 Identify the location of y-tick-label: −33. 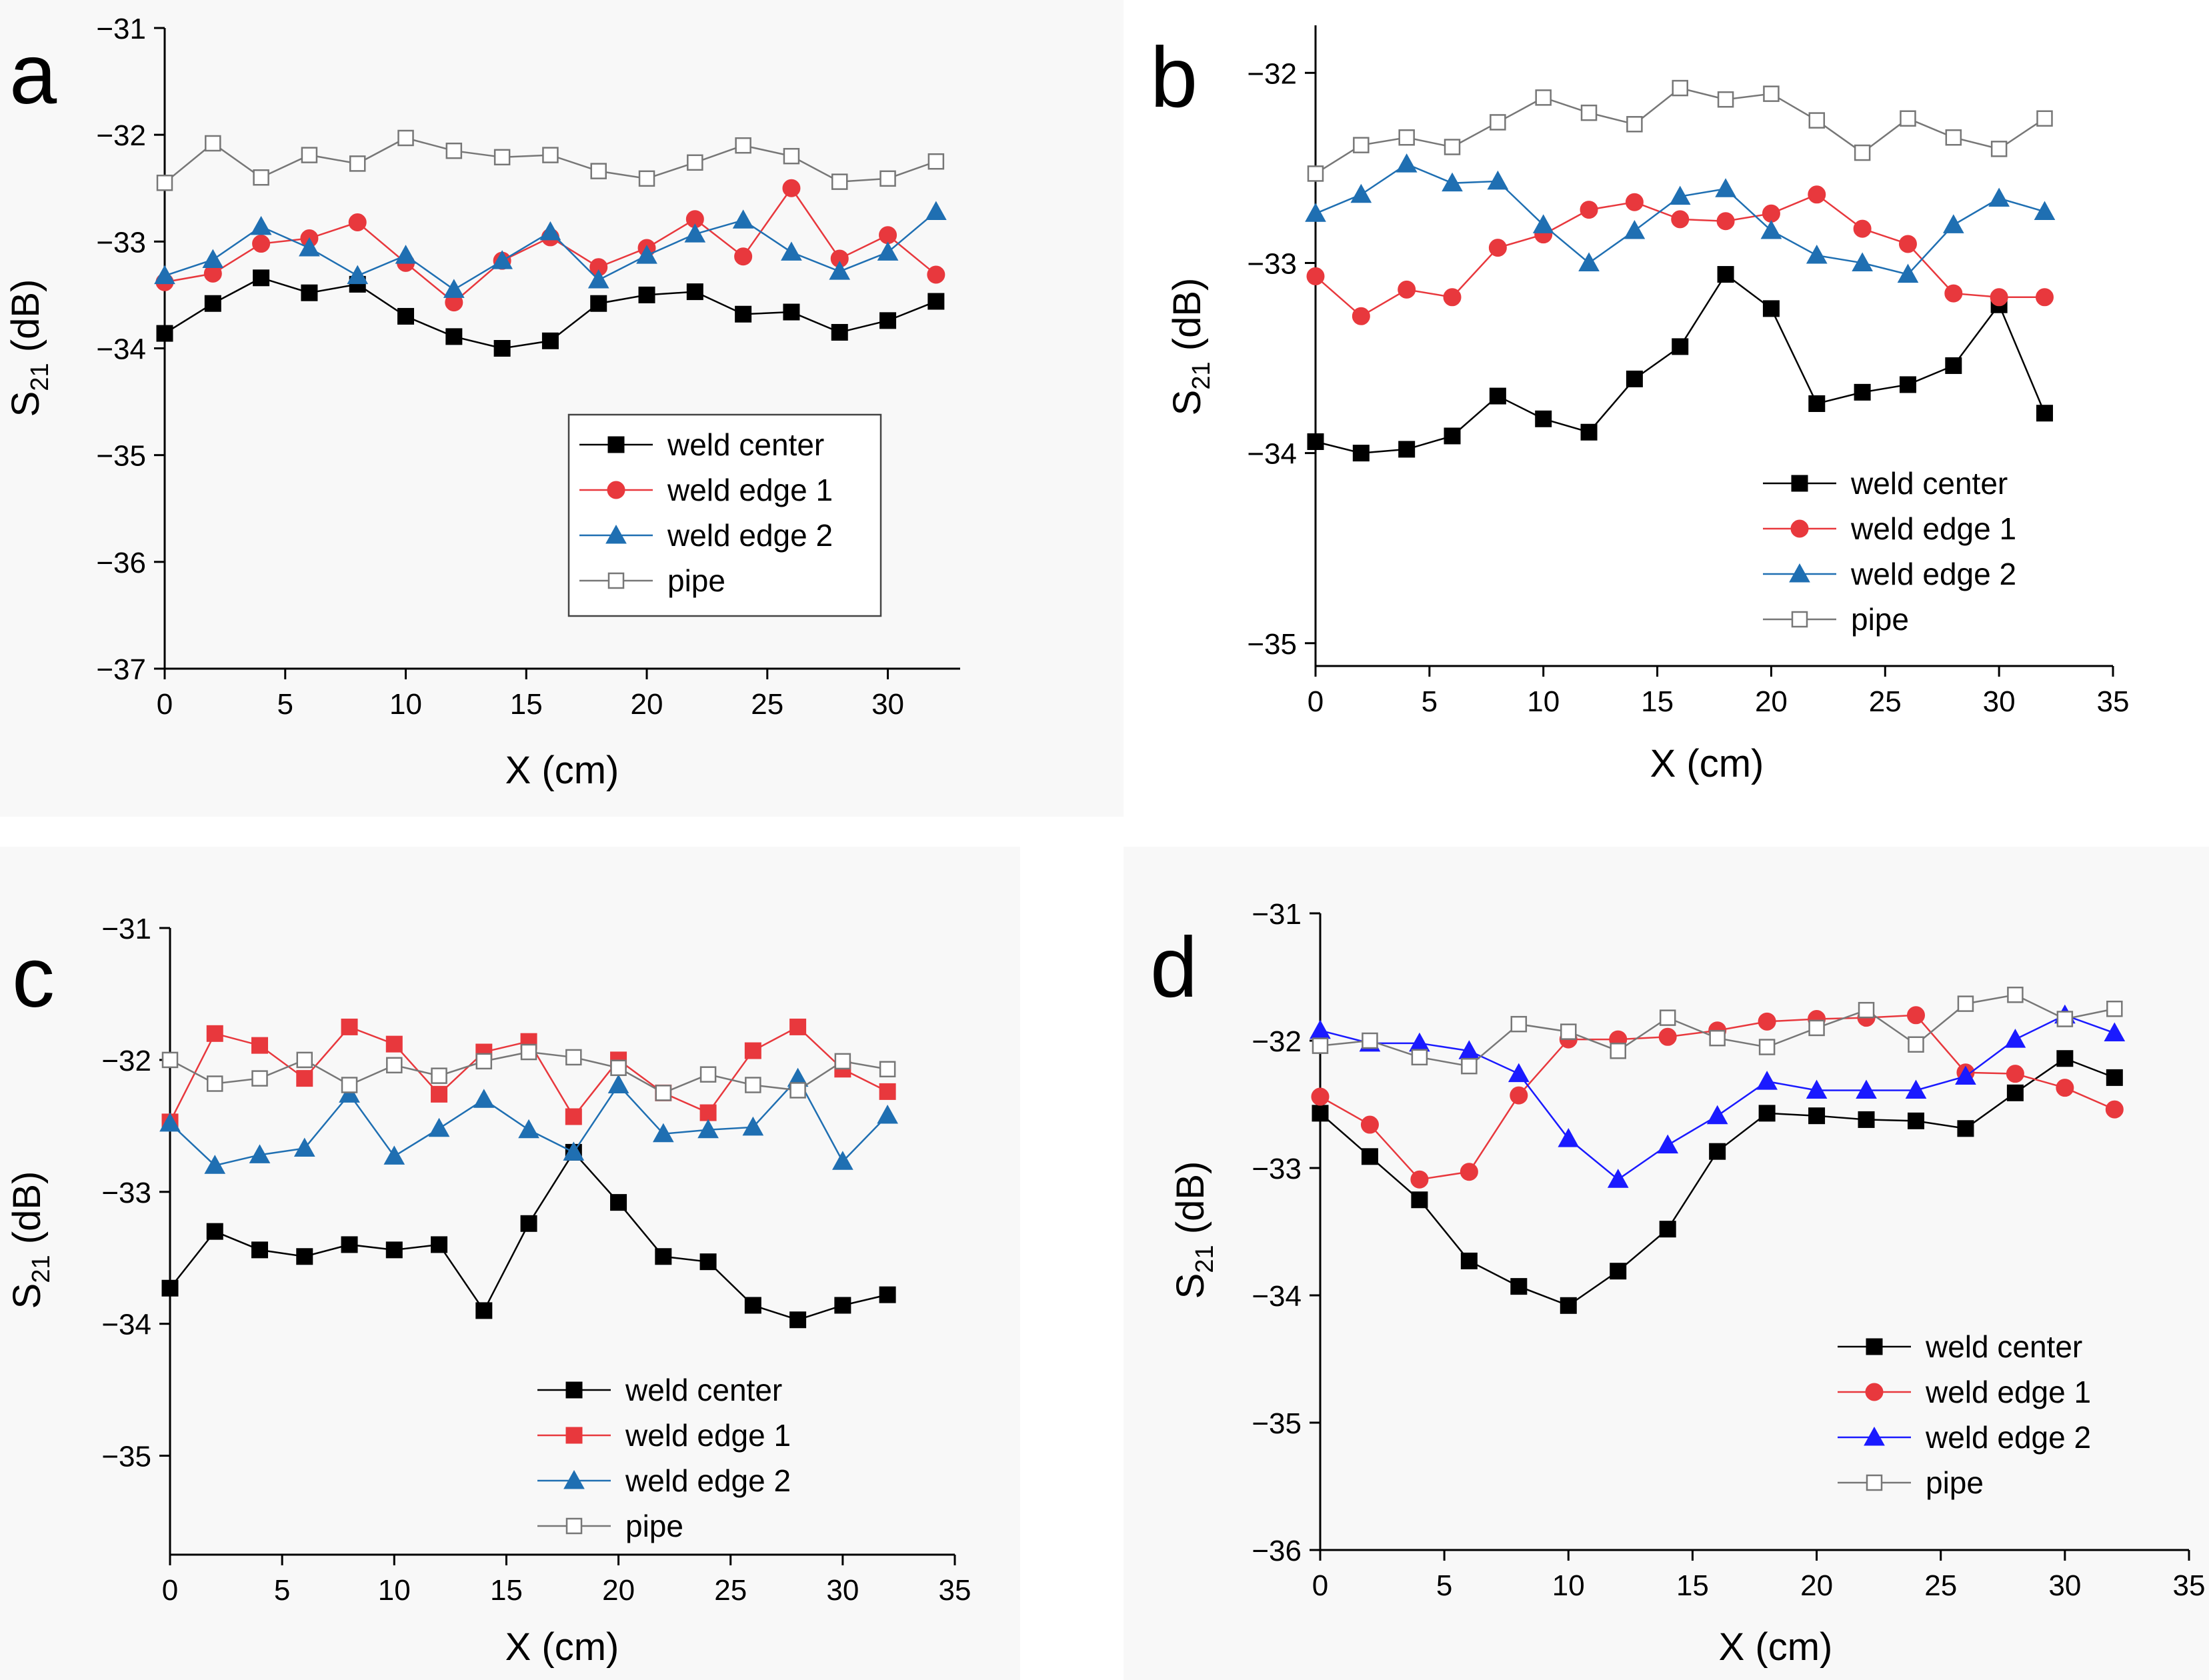
(121, 242).